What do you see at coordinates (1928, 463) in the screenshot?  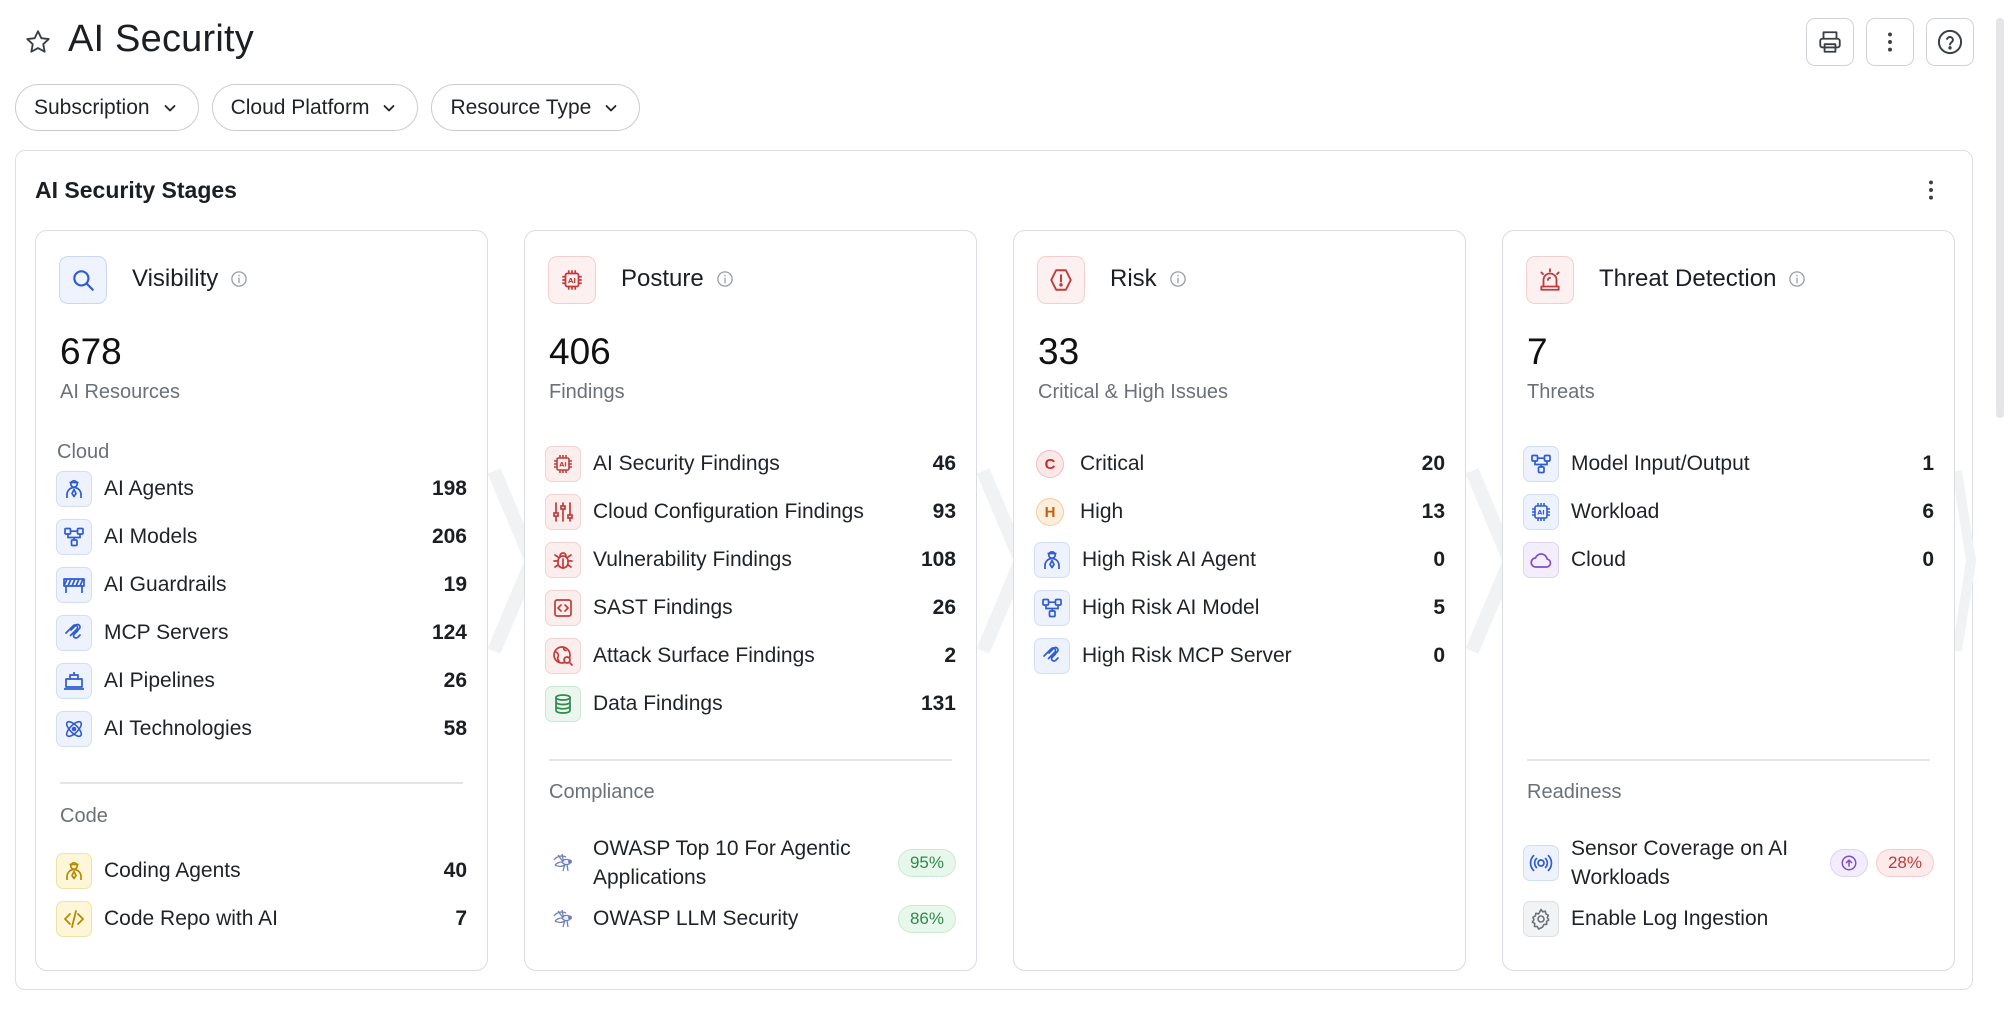 I see `item-count: 1` at bounding box center [1928, 463].